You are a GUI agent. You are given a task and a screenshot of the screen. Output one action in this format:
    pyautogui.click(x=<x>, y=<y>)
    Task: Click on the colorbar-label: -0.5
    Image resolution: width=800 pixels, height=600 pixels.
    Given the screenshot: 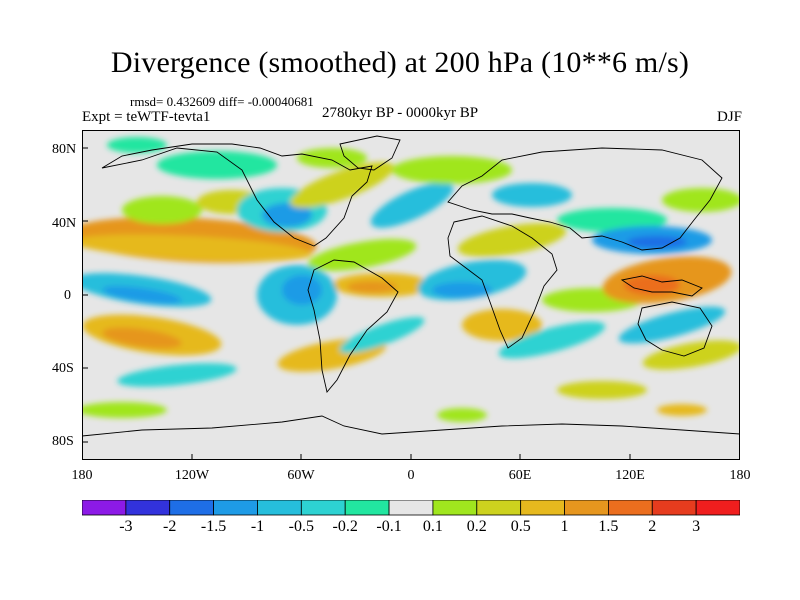 What is the action you would take?
    pyautogui.click(x=301, y=526)
    